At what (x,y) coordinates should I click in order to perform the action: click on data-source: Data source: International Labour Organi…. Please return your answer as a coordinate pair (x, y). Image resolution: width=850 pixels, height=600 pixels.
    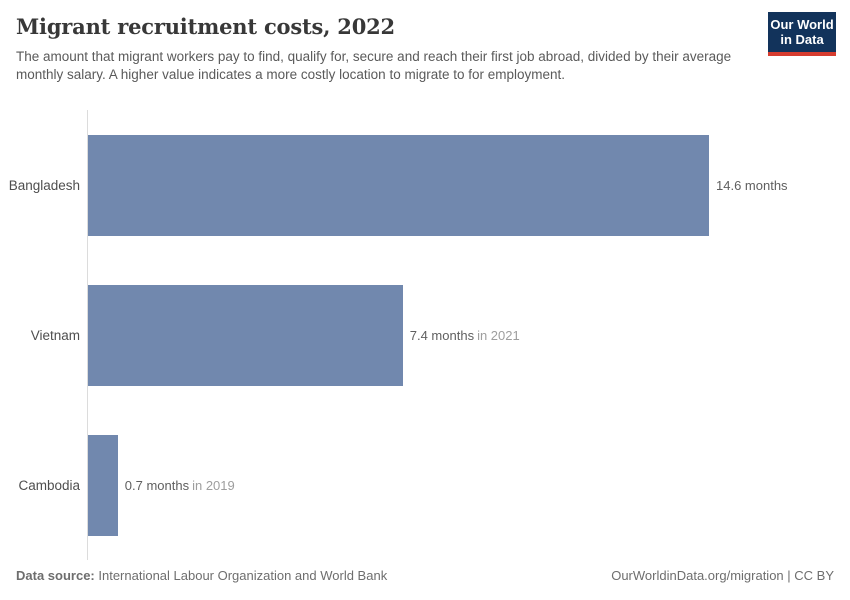
    Looking at the image, I should click on (201, 575).